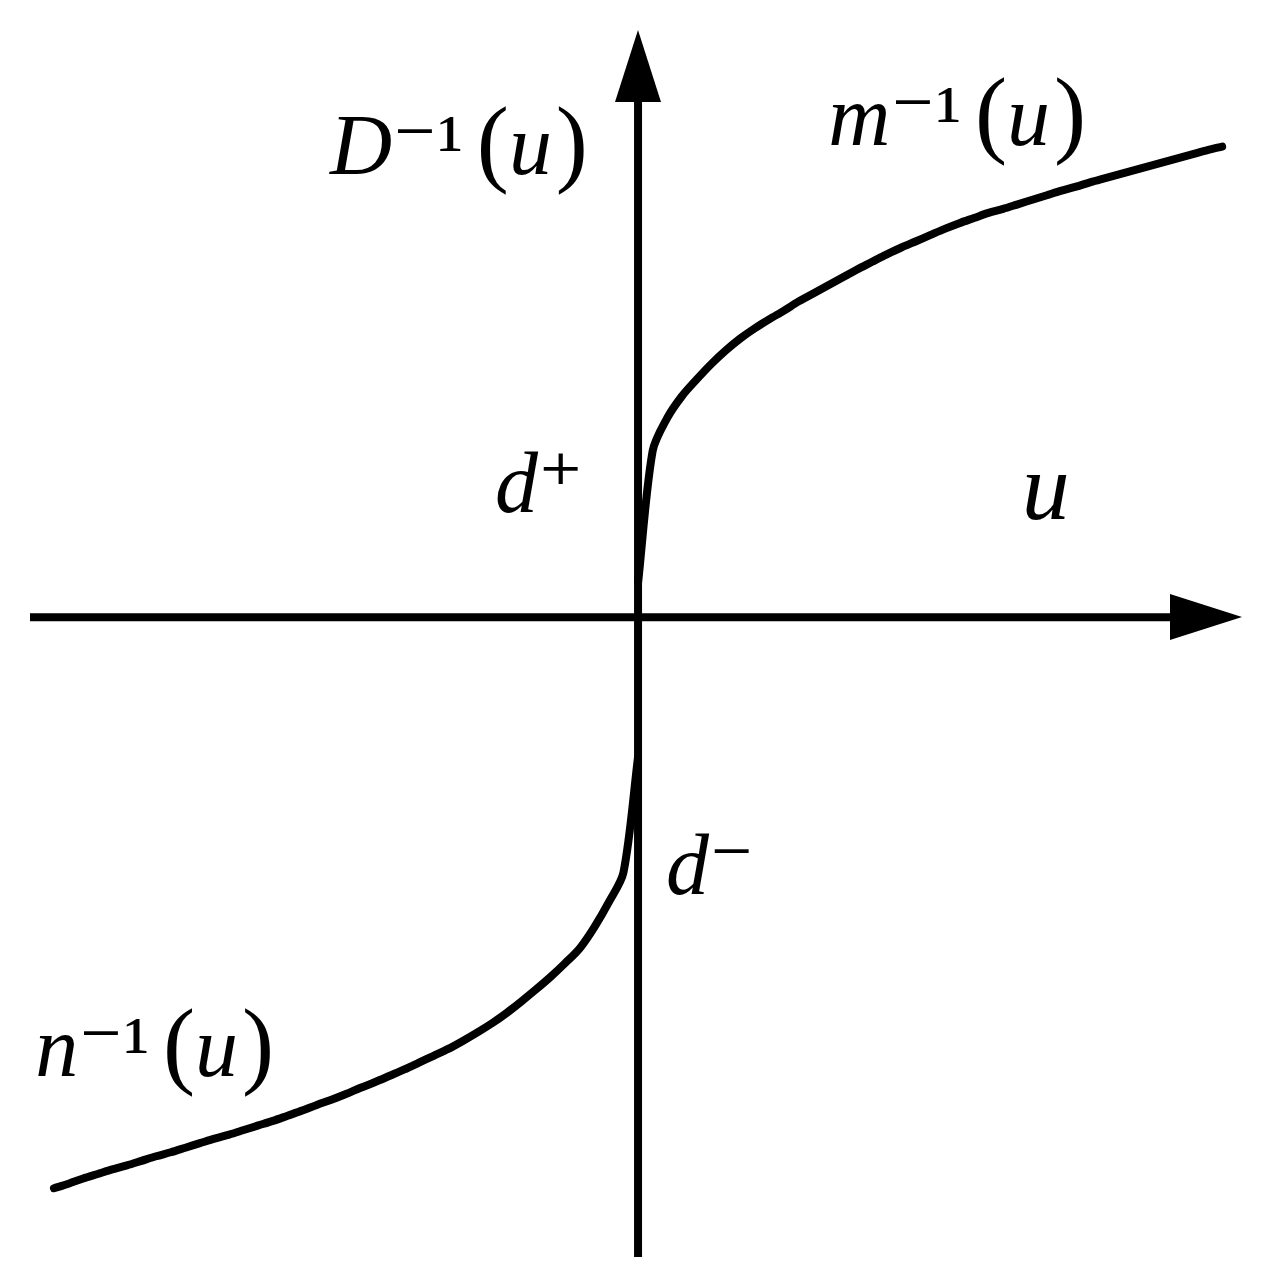 Image resolution: width=1270 pixels, height=1279 pixels. I want to click on annotation: d⁺, so click(539, 483).